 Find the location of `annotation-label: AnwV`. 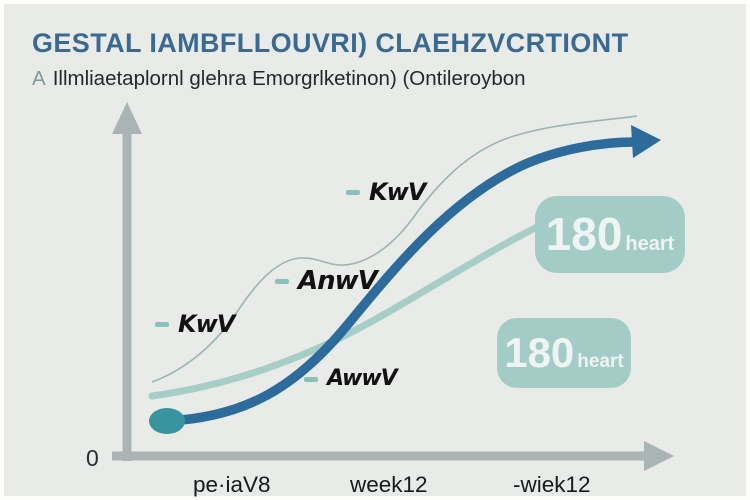

annotation-label: AnwV is located at coordinates (338, 281).